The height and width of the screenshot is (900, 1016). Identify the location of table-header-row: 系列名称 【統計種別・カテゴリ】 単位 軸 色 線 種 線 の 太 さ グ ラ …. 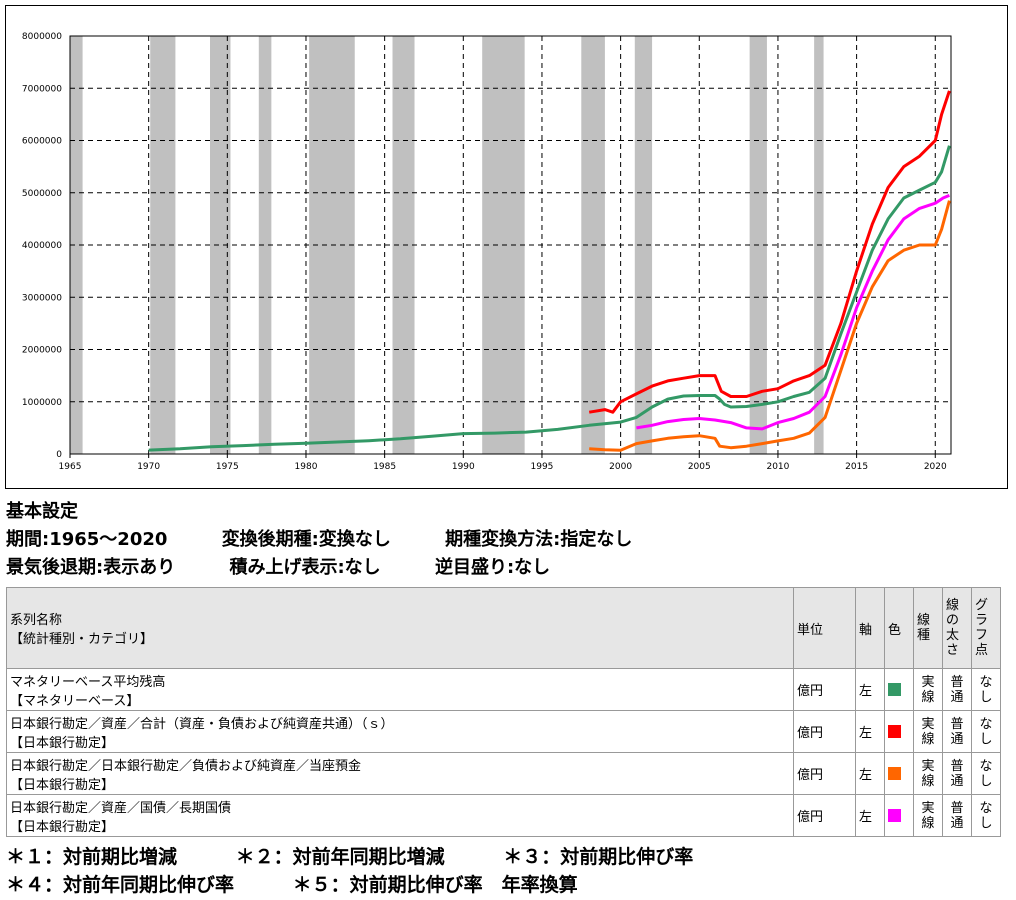
(503, 628).